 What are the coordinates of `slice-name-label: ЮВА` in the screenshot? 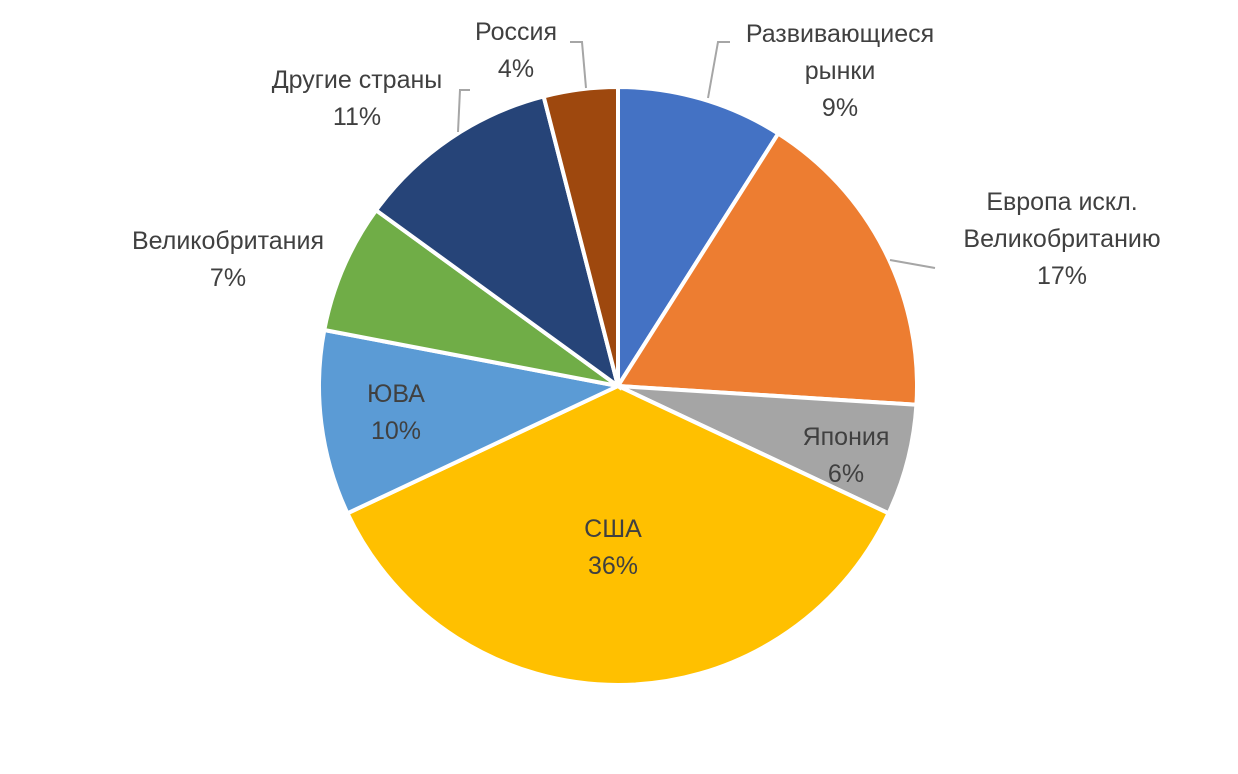 It's located at (396, 394).